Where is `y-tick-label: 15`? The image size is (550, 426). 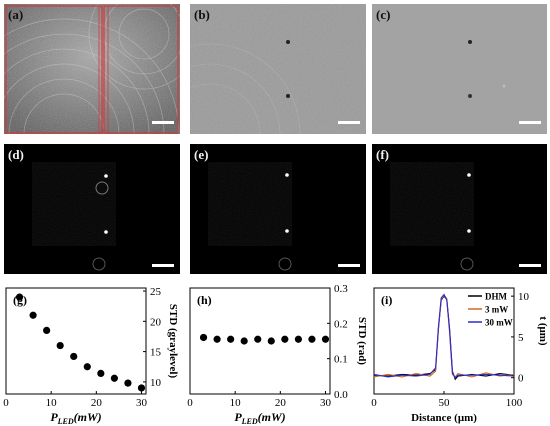
y-tick-label: 15 is located at coordinates (156, 353).